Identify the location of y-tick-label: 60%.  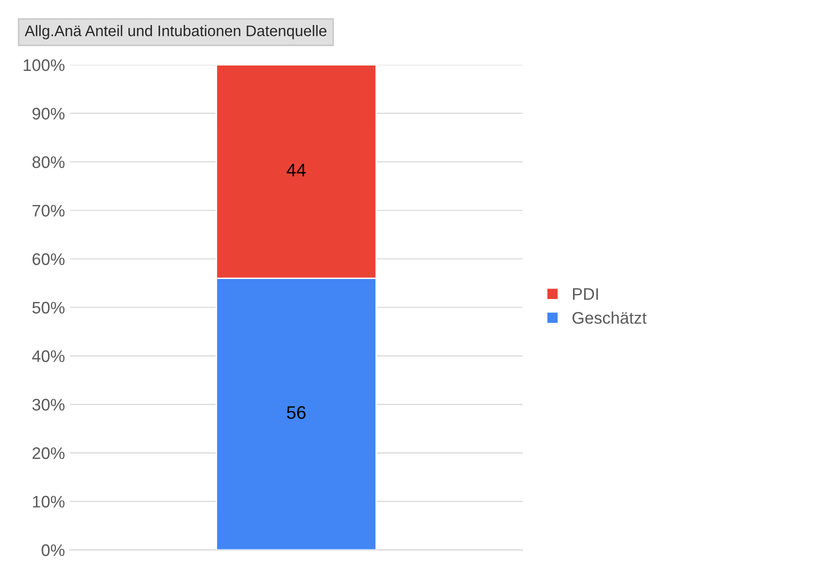
(48, 259).